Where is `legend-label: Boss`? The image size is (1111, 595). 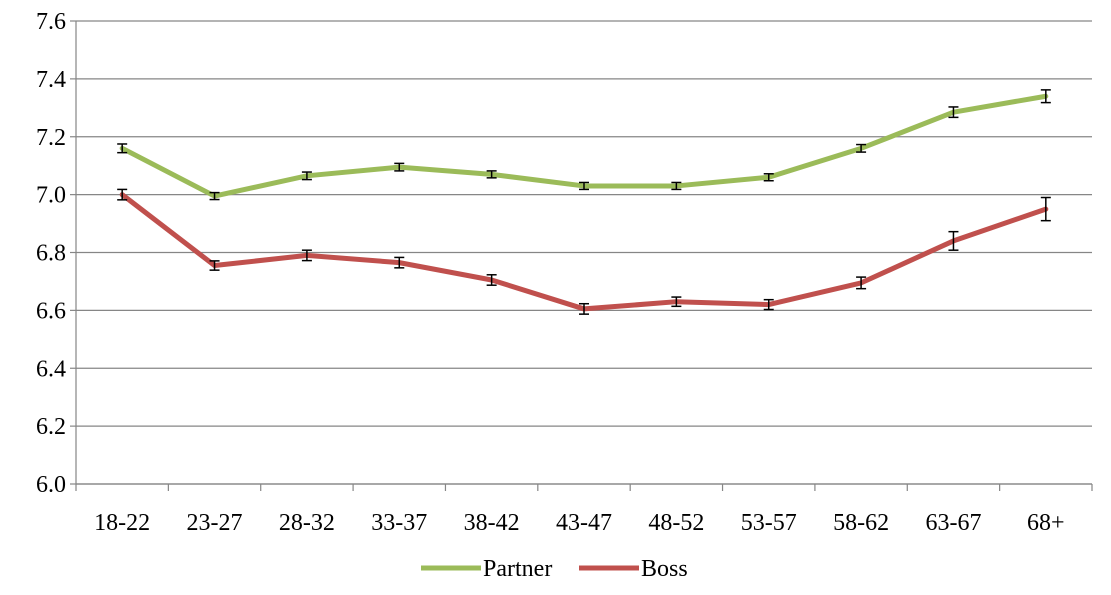 legend-label: Boss is located at coordinates (664, 569).